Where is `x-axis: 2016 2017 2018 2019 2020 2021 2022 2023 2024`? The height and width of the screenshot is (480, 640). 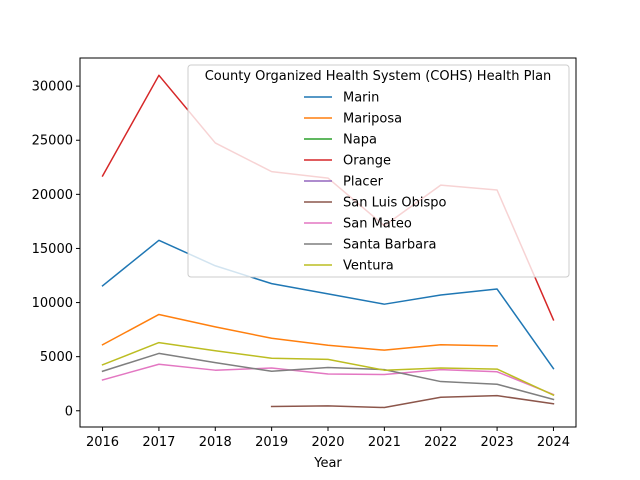 x-axis: 2016 2017 2018 2019 2020 2021 2022 2023 2024 is located at coordinates (328, 438).